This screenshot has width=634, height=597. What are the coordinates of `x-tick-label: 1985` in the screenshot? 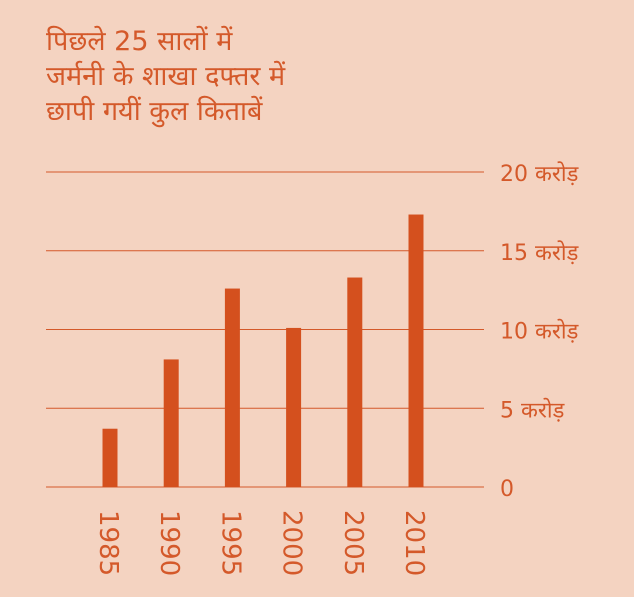 It's located at (108, 543).